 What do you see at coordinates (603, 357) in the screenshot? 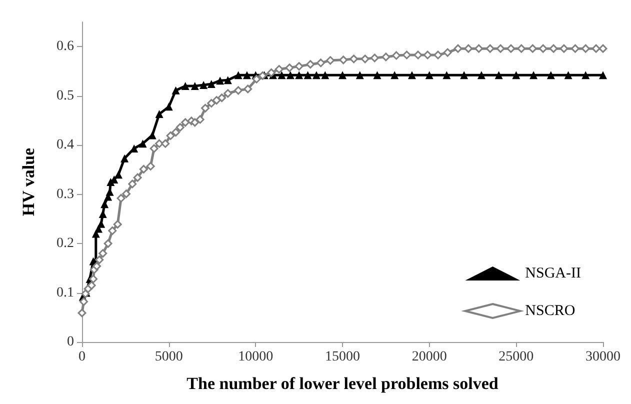
I see `x-tick-label: 30000` at bounding box center [603, 357].